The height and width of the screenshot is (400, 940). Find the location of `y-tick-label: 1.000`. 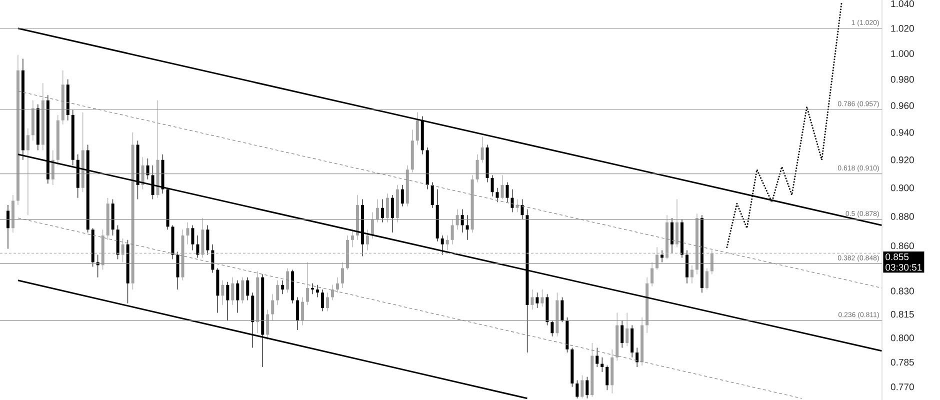

y-tick-label: 1.000 is located at coordinates (902, 53).